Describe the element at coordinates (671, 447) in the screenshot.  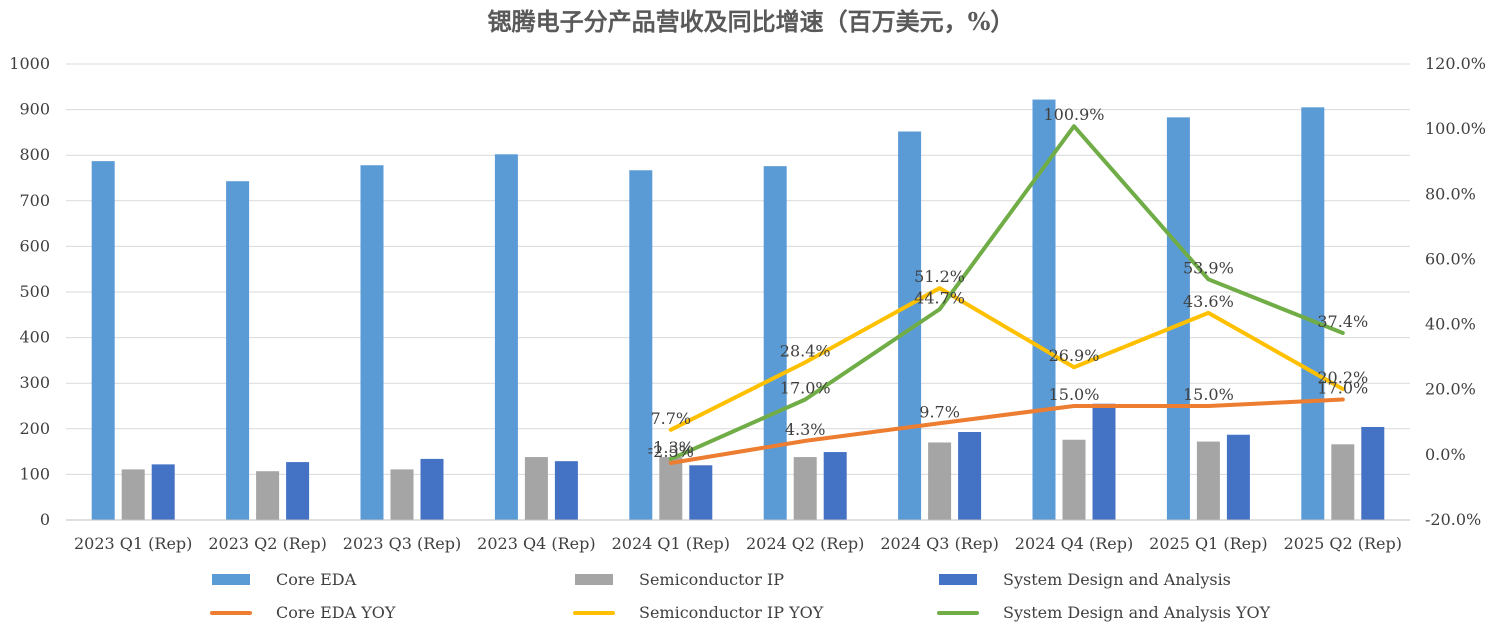
I see `data-label: -1.3%` at that location.